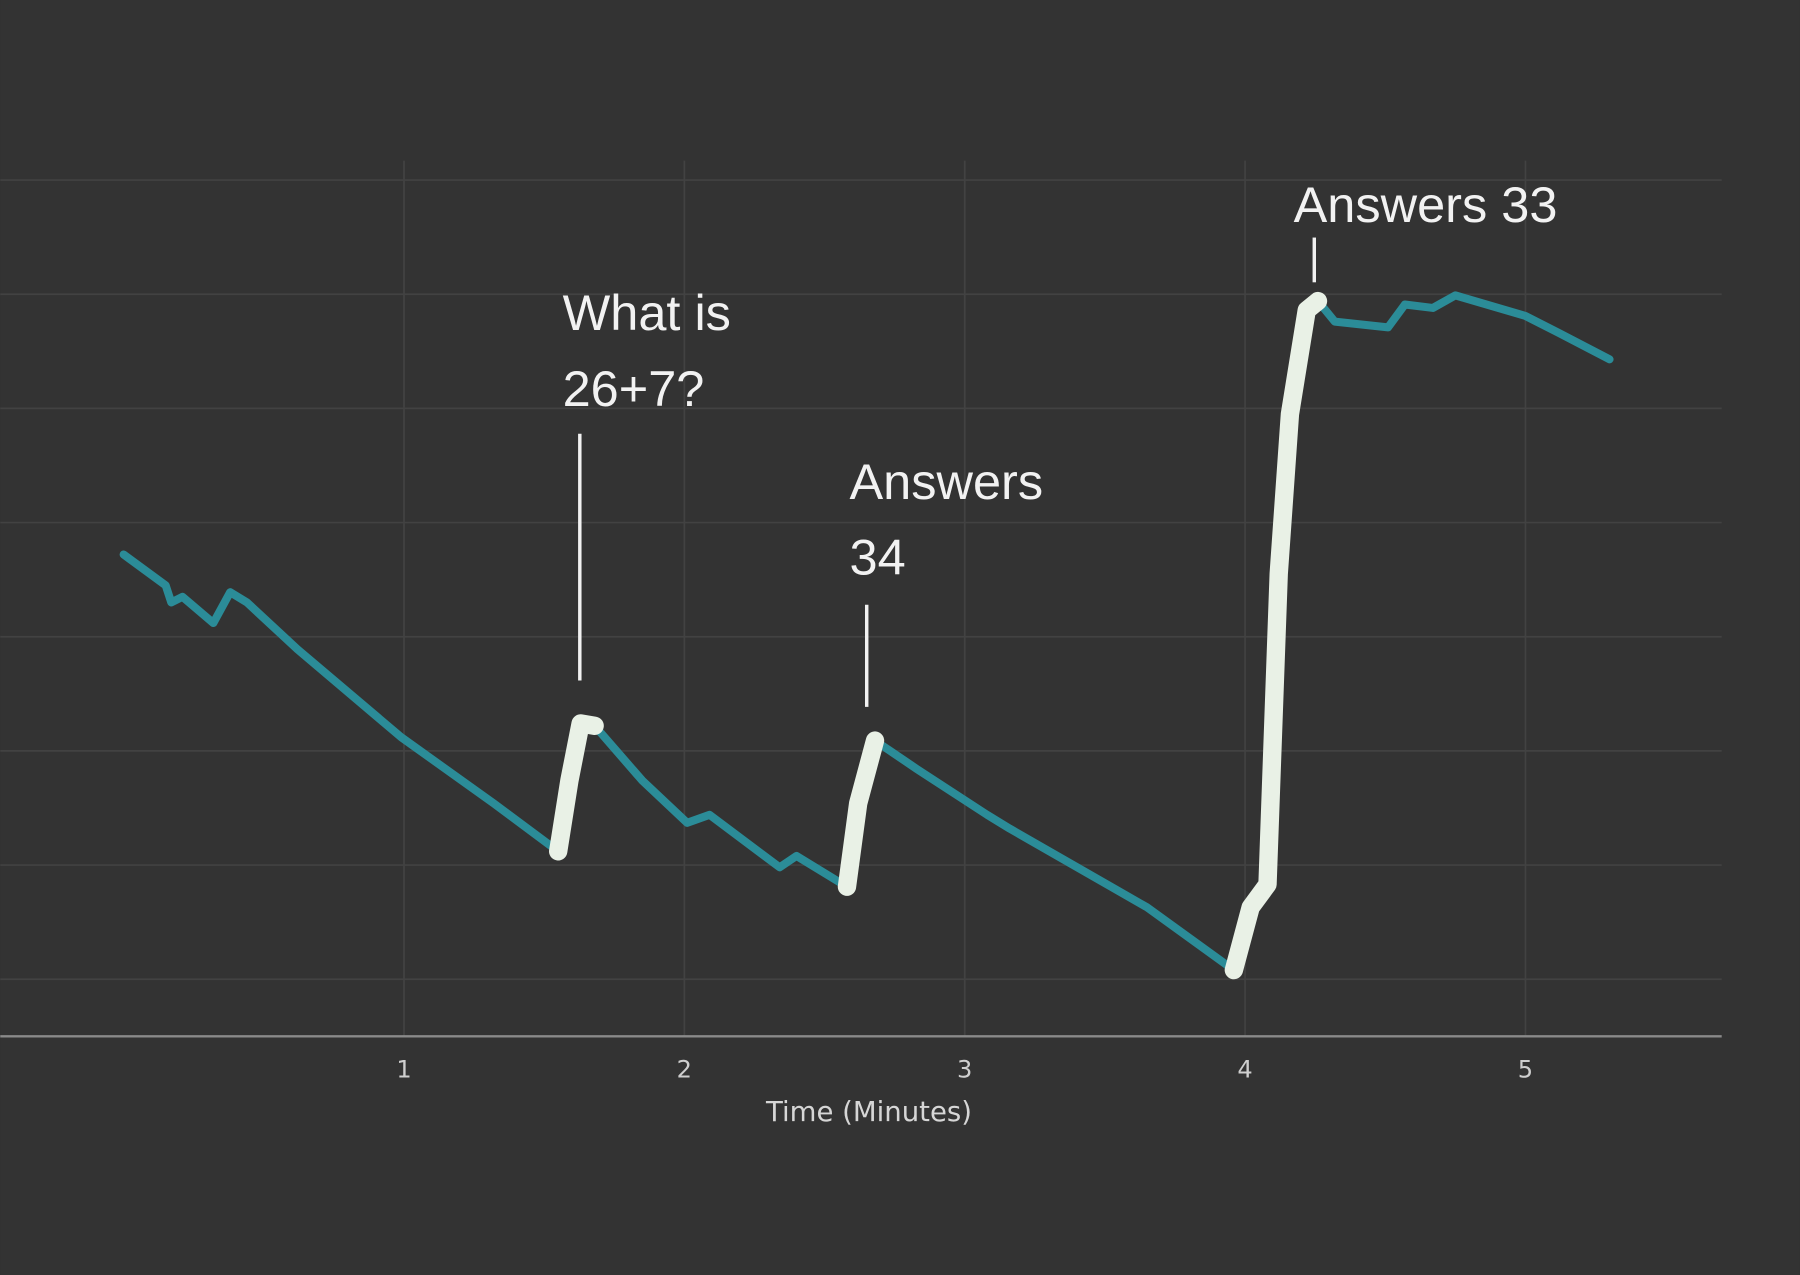 This screenshot has height=1275, width=1800. I want to click on x-tick-label: 3, so click(964, 1070).